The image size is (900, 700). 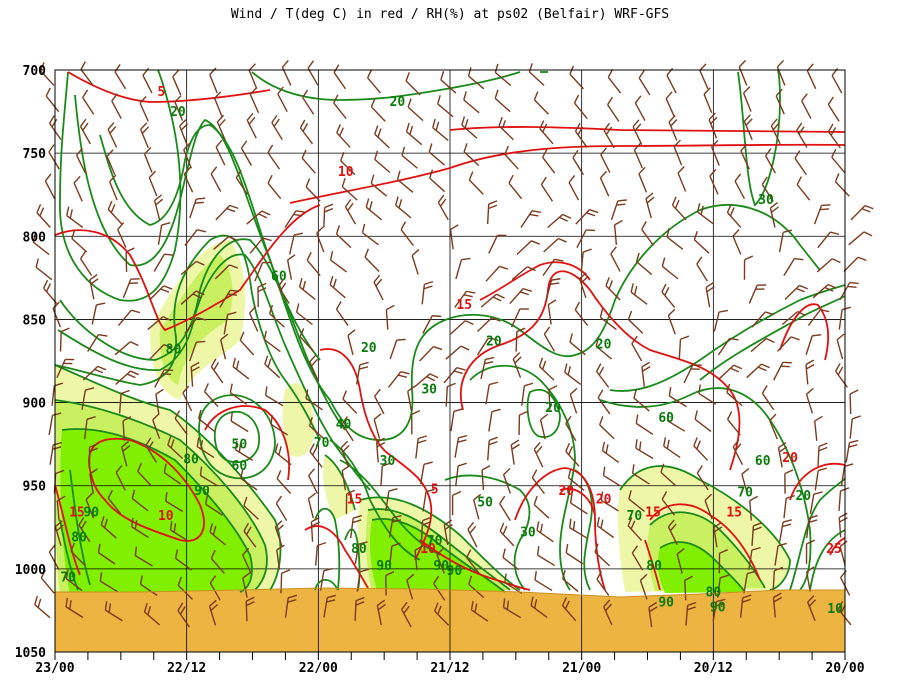 I want to click on x-tick-label: 22/00, so click(x=318, y=668).